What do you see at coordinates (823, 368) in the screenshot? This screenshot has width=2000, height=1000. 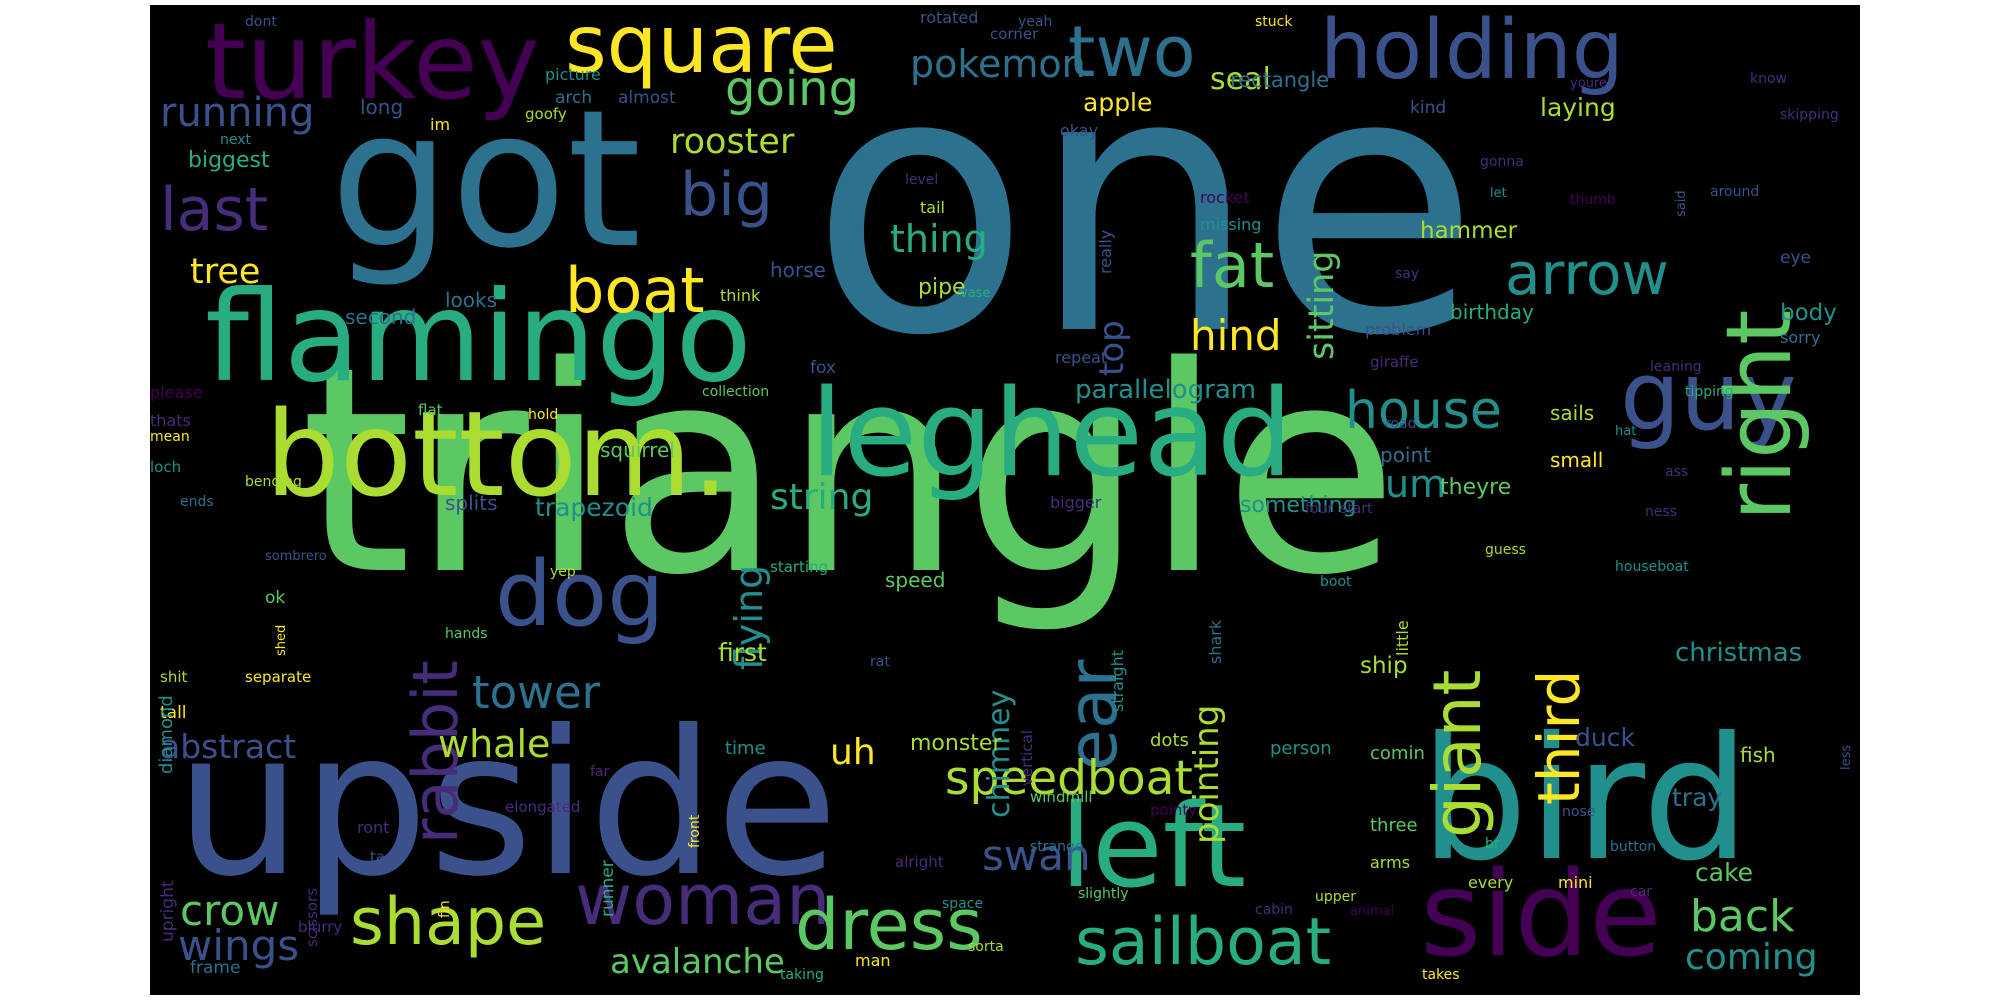 I see `word: fox` at bounding box center [823, 368].